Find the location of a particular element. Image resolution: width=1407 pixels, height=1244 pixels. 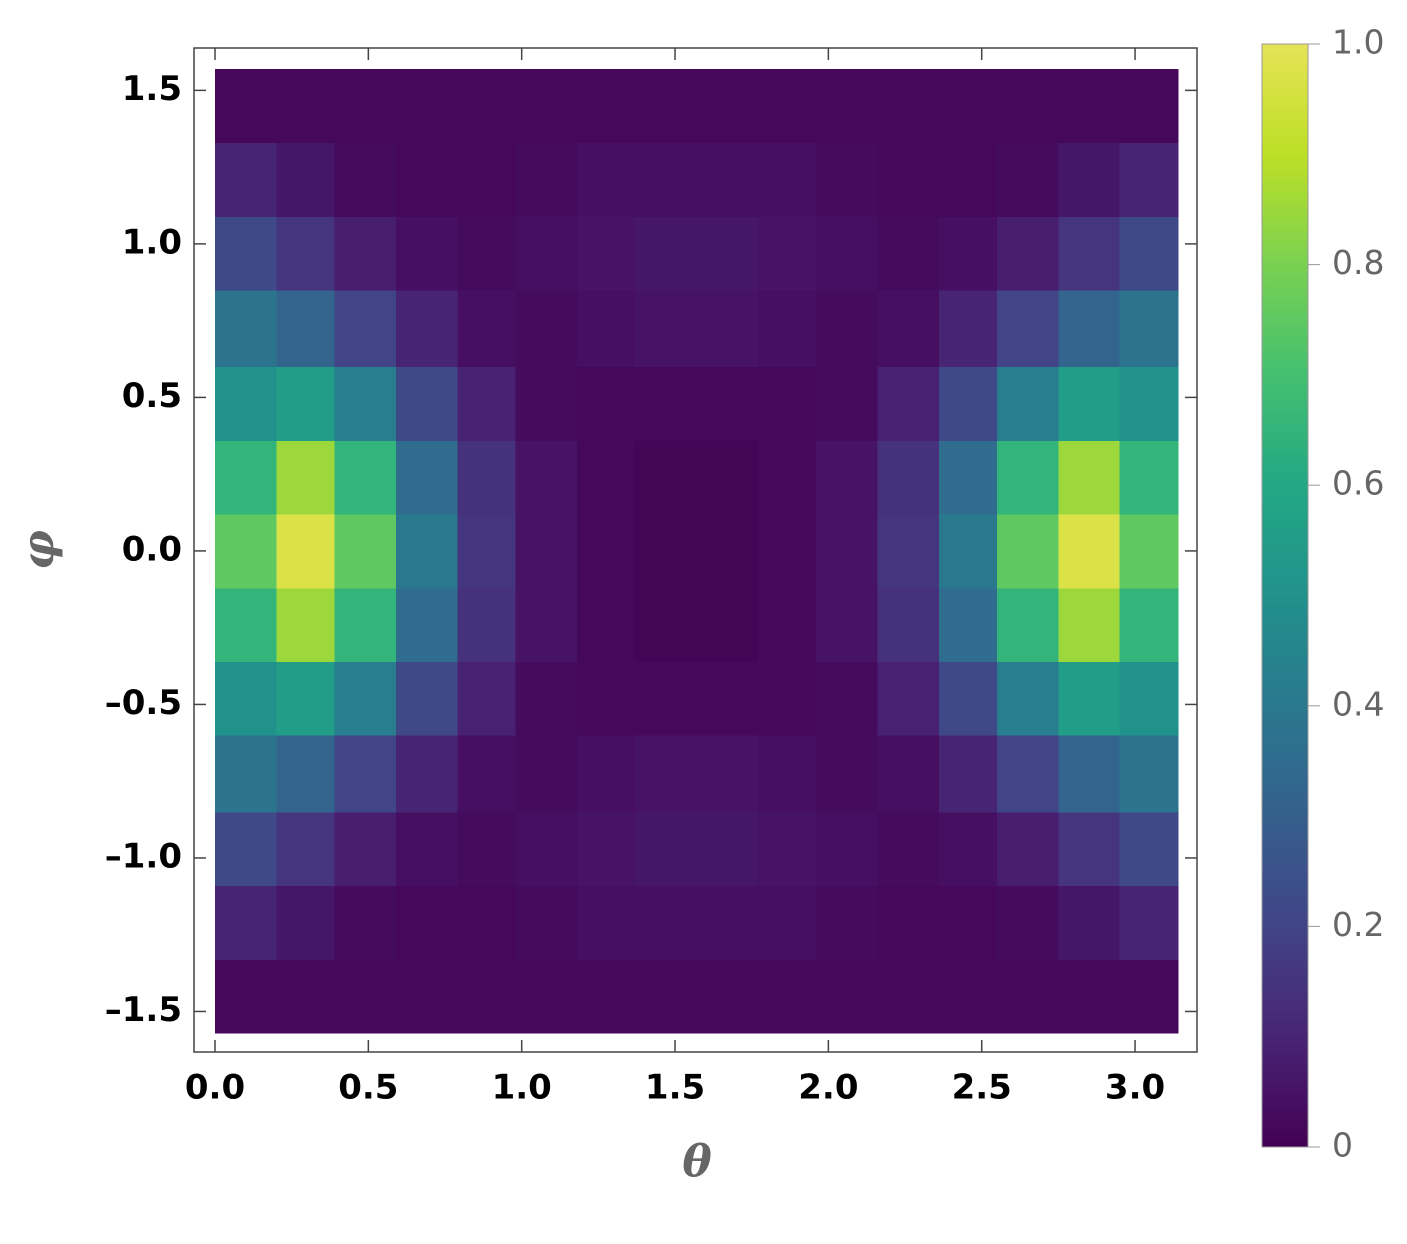

y-tick-label: –1.0 is located at coordinates (143, 856).